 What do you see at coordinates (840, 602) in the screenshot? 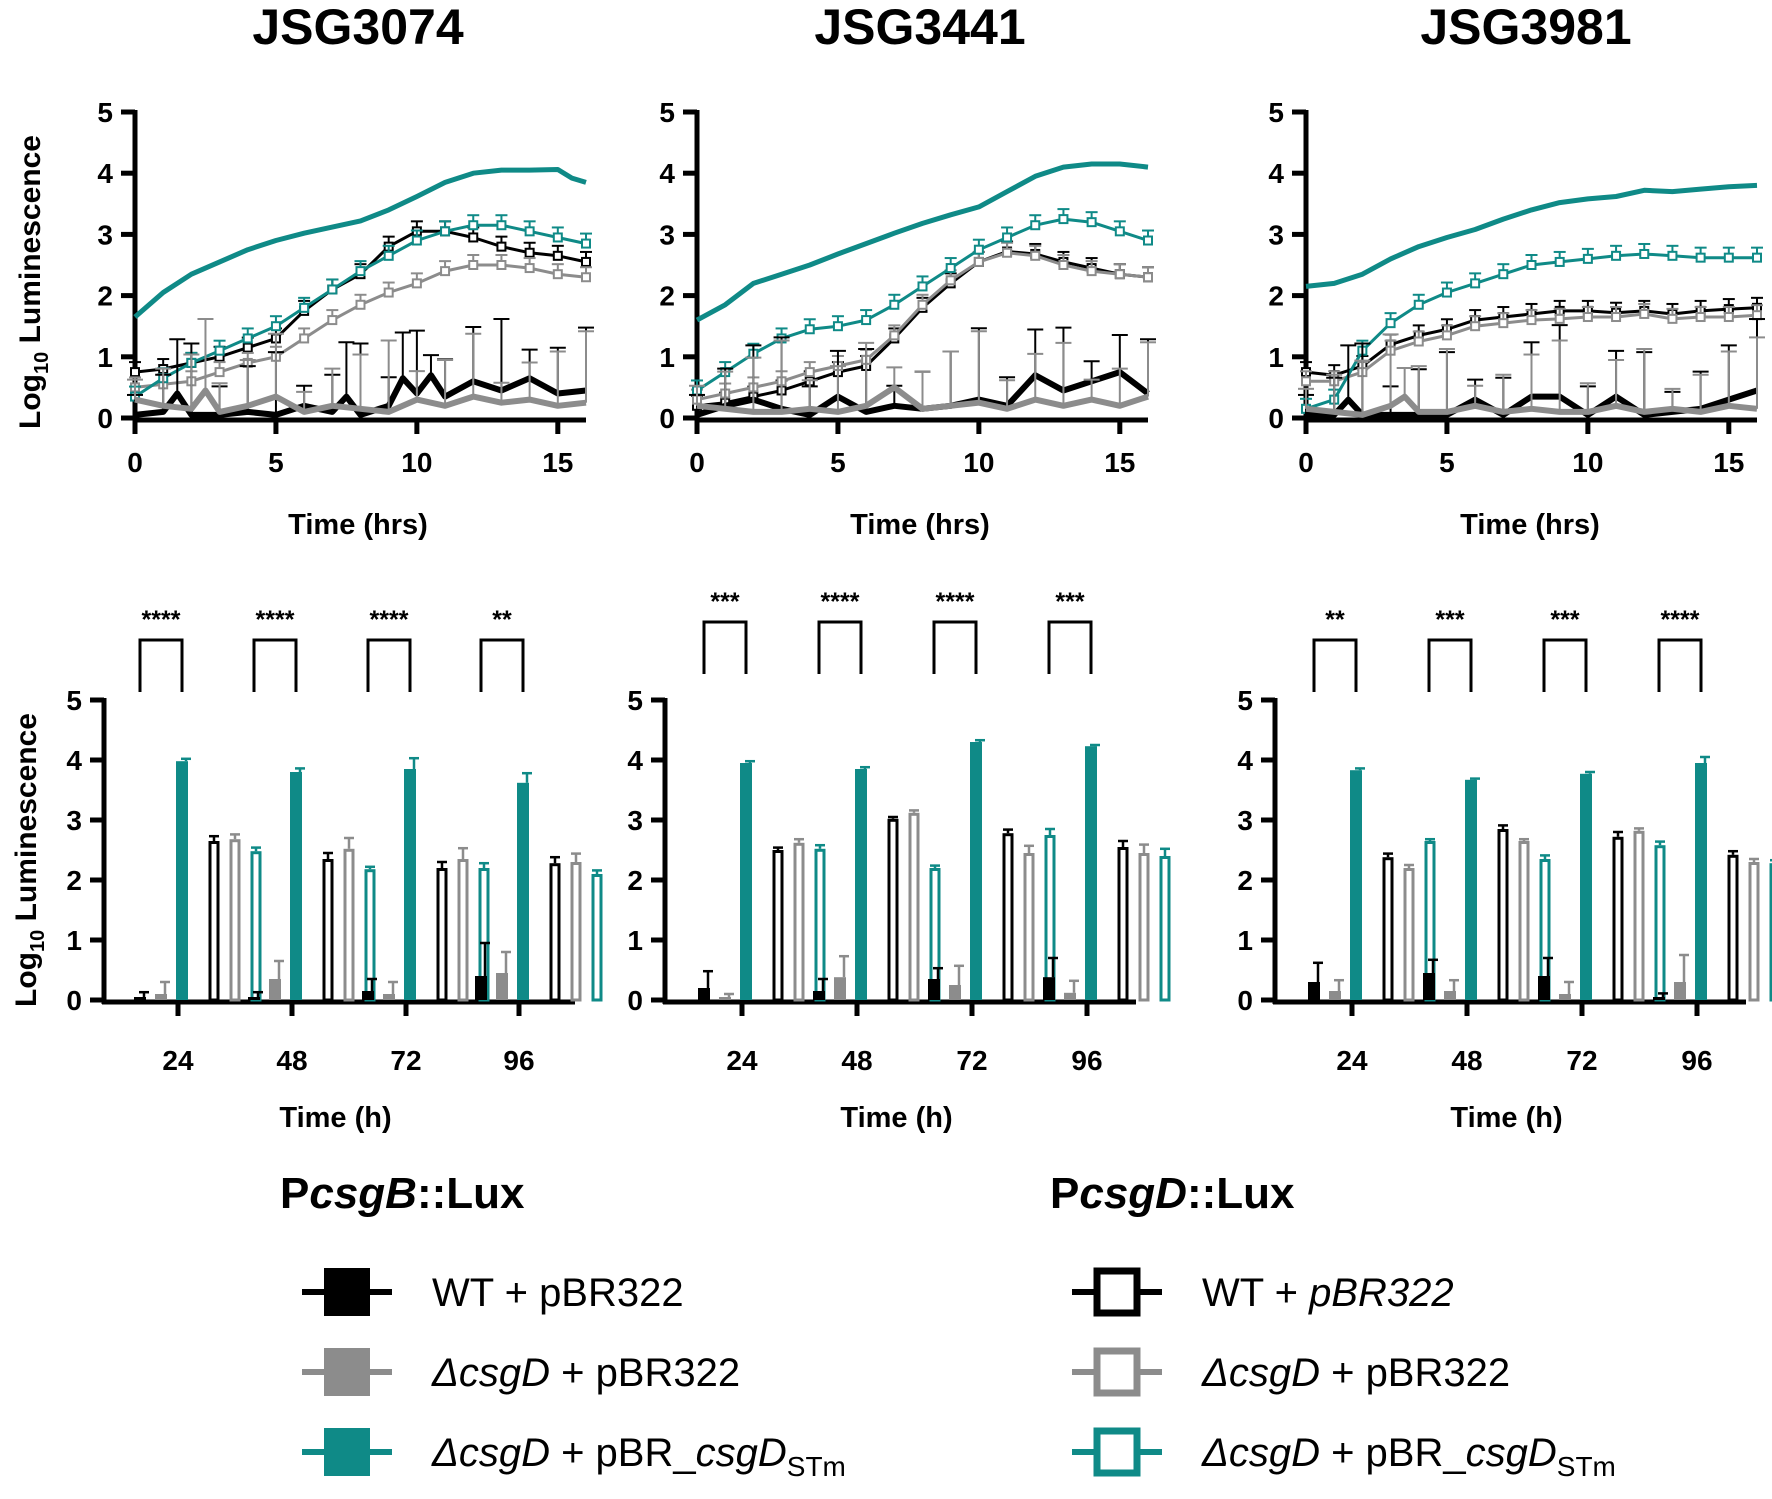
I see `significance-label: ****` at bounding box center [840, 602].